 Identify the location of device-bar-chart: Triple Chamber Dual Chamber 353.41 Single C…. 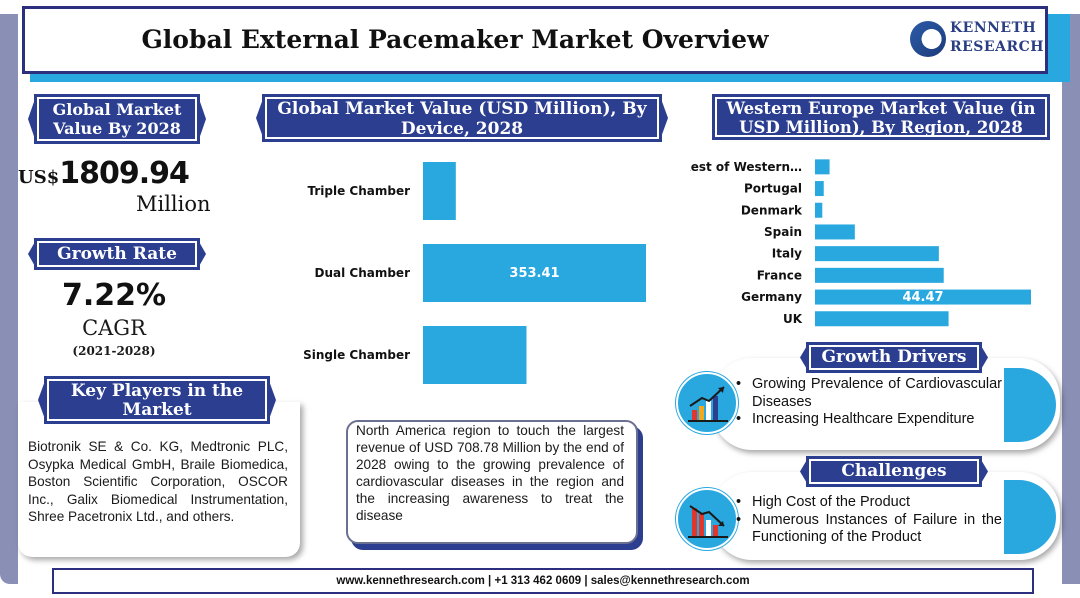
(474, 273).